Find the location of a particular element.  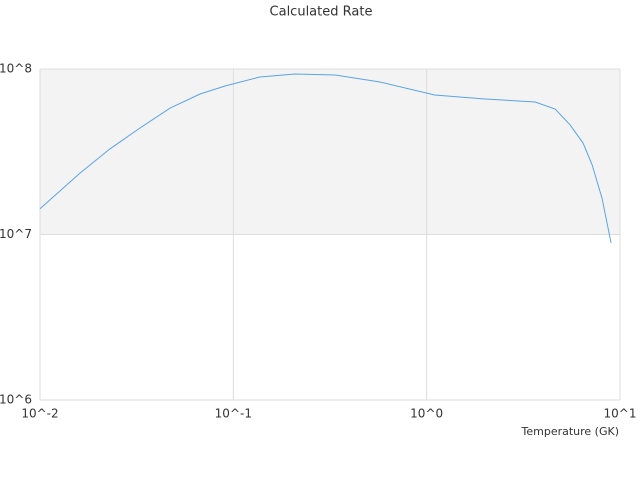

x-tick-label: 10^-2 is located at coordinates (39, 414).